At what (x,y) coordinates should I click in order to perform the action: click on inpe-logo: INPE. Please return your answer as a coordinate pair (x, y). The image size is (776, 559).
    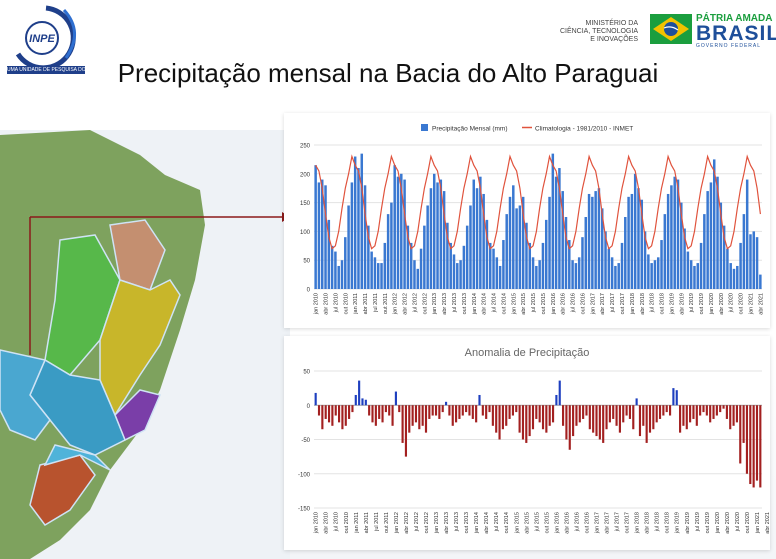
    Looking at the image, I should click on (45, 38).